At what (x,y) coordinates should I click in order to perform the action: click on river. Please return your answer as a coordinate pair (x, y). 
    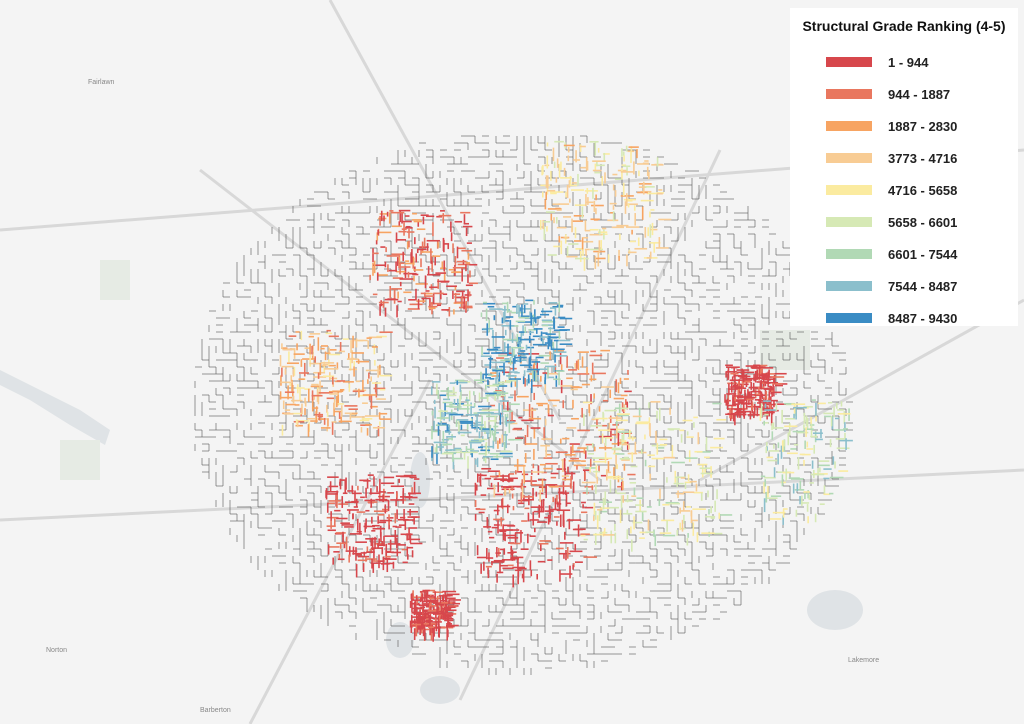
    Looking at the image, I should click on (55, 407).